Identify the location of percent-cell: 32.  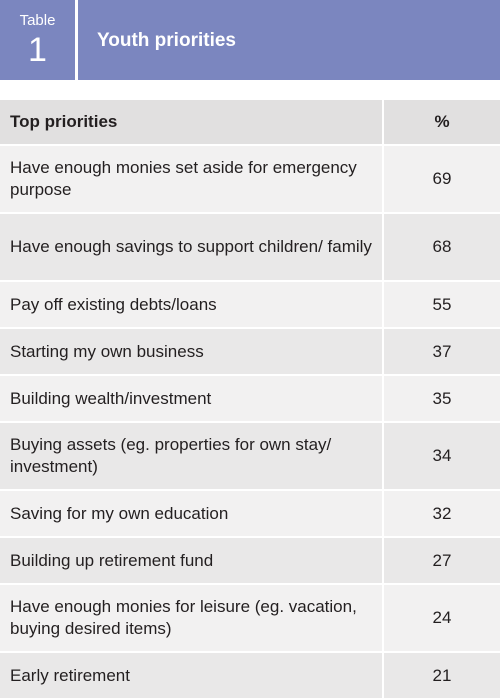
(441, 513).